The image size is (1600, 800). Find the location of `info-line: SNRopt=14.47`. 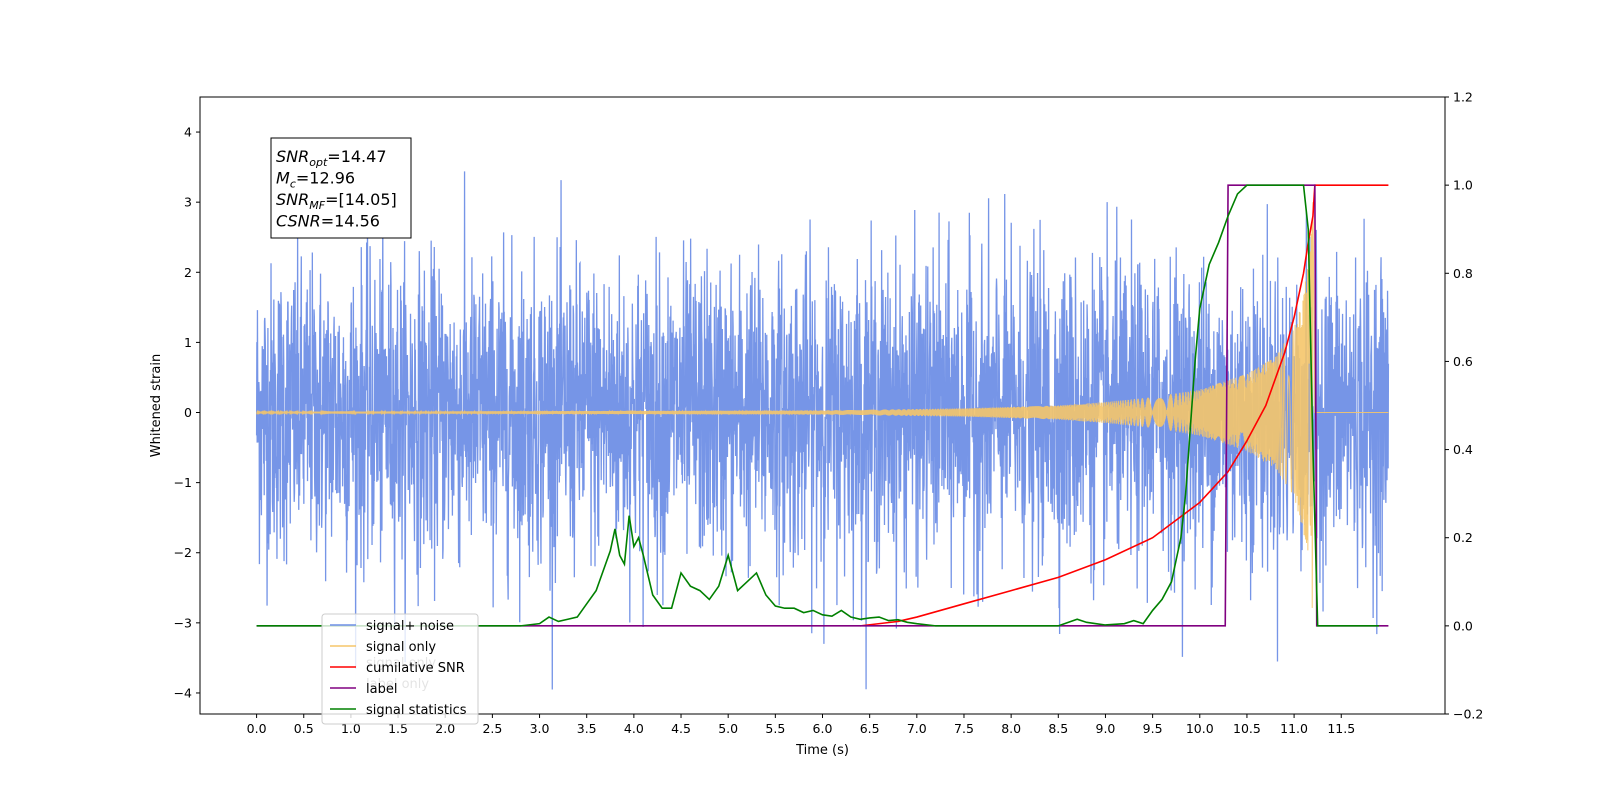

info-line: SNRopt=14.47 is located at coordinates (331, 158).